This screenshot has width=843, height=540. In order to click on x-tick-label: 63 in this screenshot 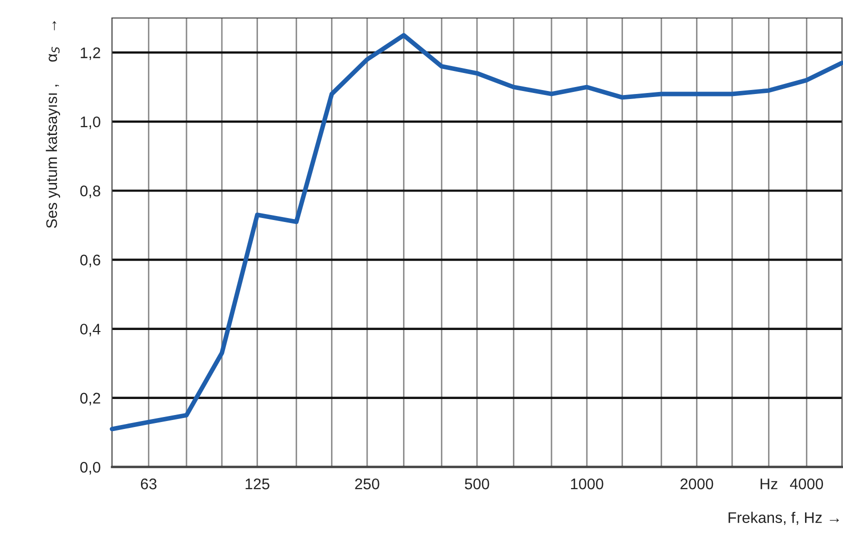, I will do `click(148, 484)`.